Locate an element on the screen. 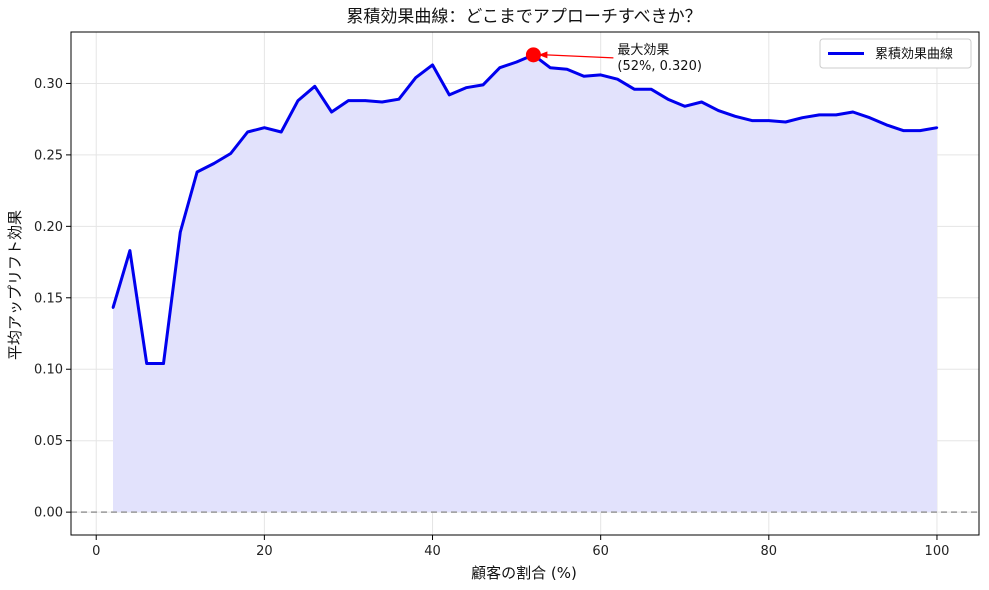 The width and height of the screenshot is (989, 590). x-tick-label: 0 is located at coordinates (96, 551).